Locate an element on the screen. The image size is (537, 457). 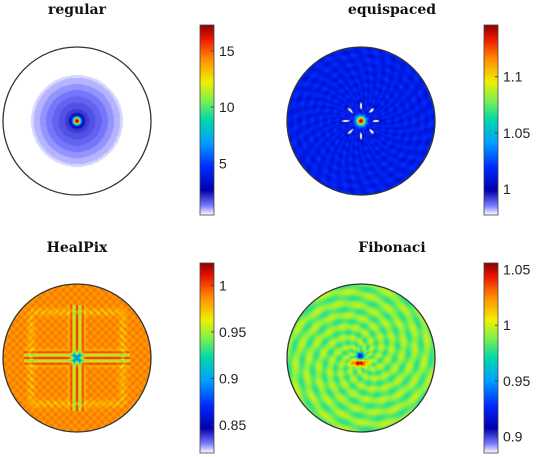
panel-title: HealPix is located at coordinates (77, 248).